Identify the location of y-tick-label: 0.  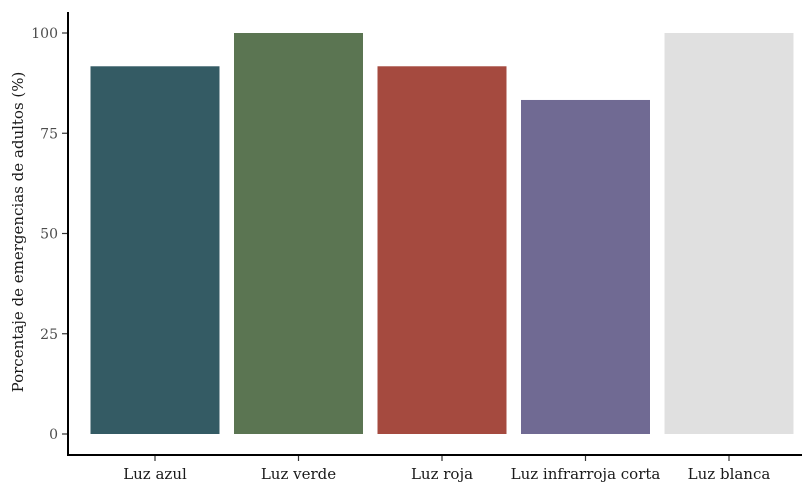
(53, 435).